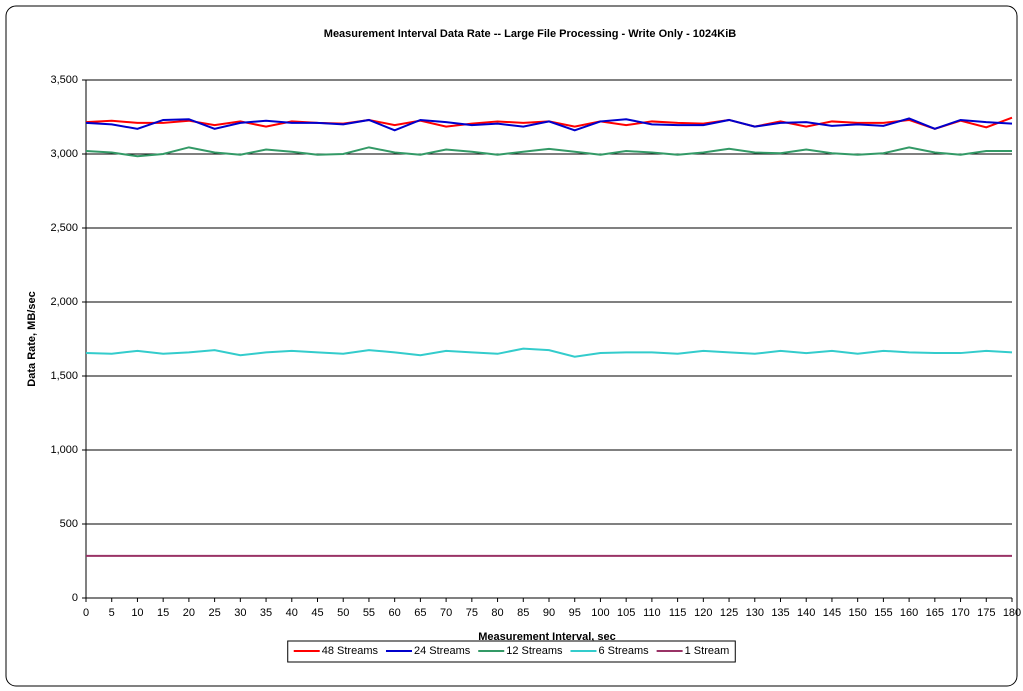 This screenshot has width=1023, height=691. I want to click on x-tick-label: 95, so click(575, 613).